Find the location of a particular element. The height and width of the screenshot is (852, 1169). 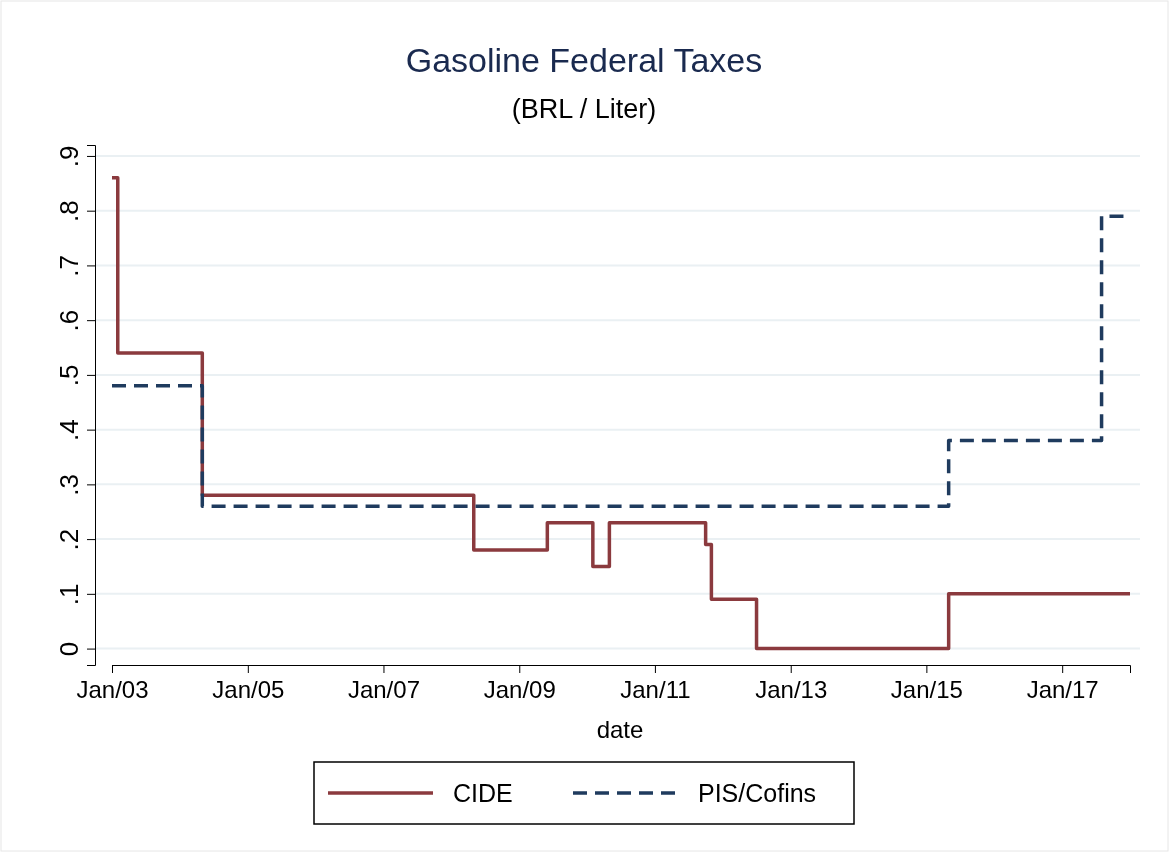

y-tick-label: .8 is located at coordinates (69, 211).